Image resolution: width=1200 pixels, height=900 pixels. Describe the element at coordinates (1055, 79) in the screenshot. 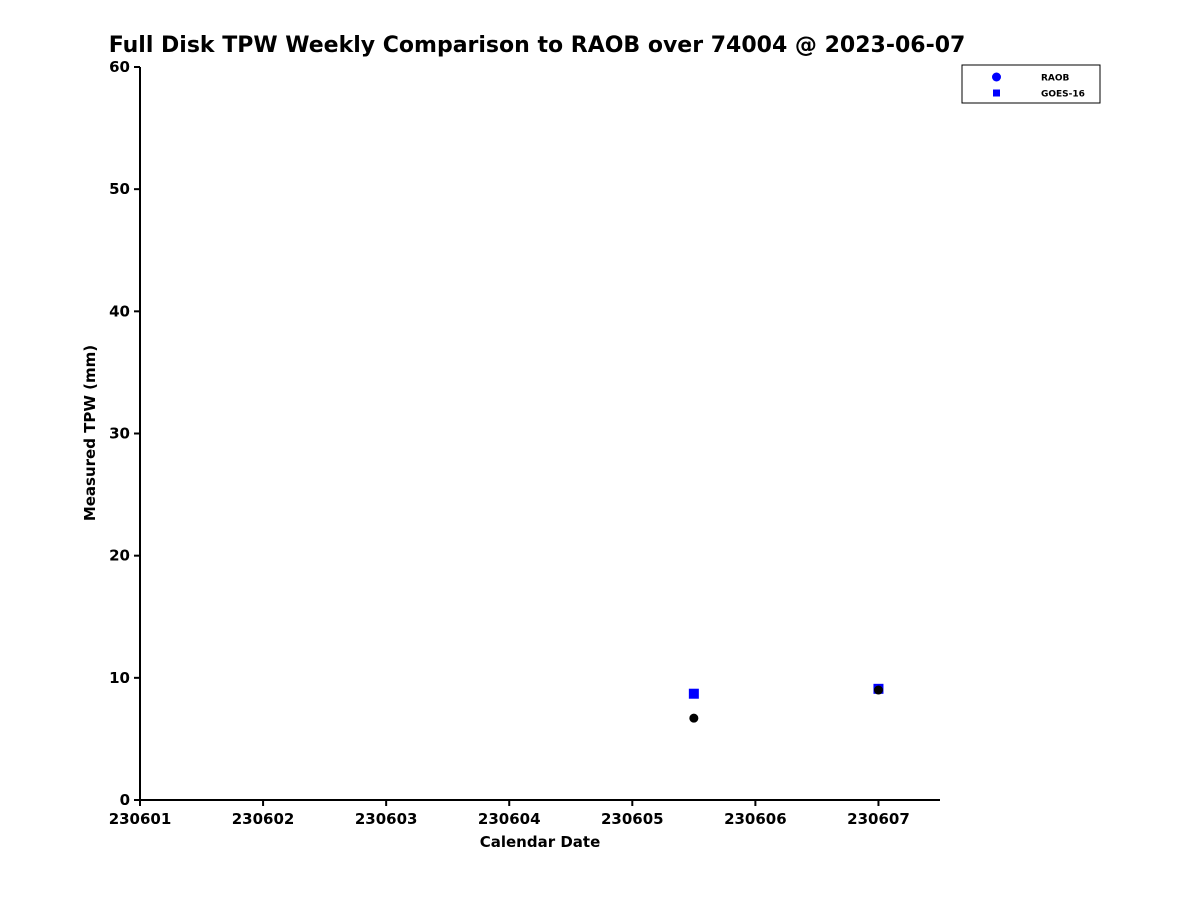

I see `legend-label-raob: RAOB` at that location.